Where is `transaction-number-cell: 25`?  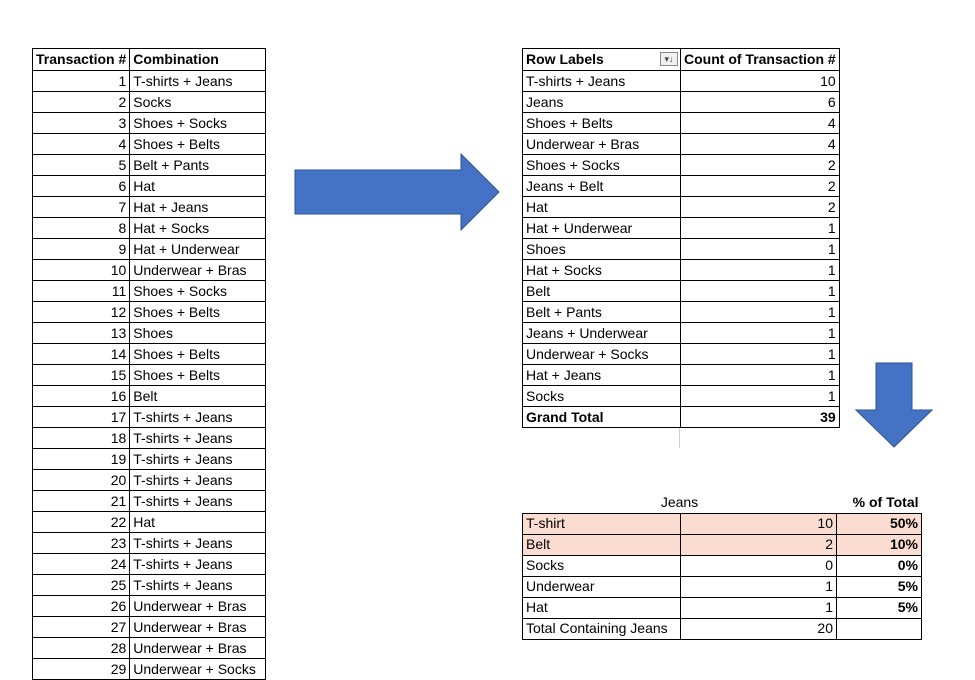 transaction-number-cell: 25 is located at coordinates (81, 585).